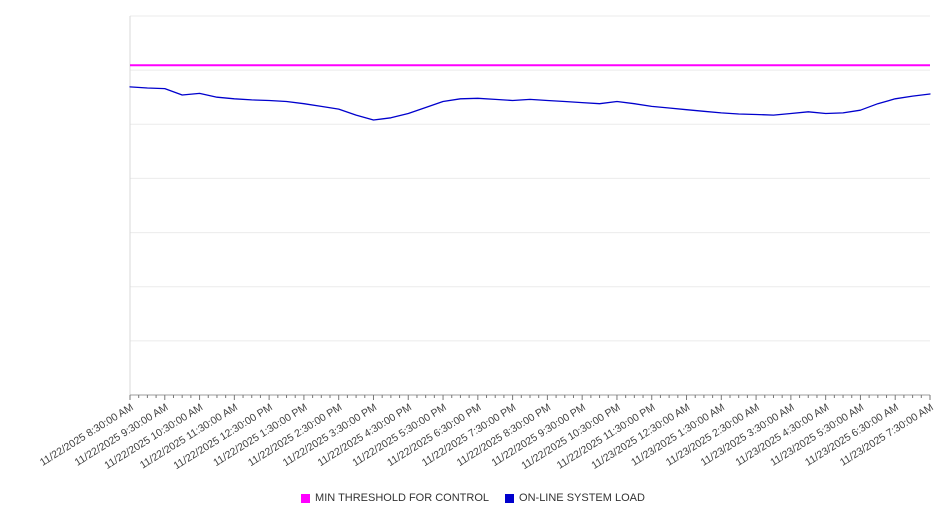 This screenshot has width=946, height=526. What do you see at coordinates (582, 498) in the screenshot?
I see `legend-label-load: ON-LINE SYSTEM LOAD` at bounding box center [582, 498].